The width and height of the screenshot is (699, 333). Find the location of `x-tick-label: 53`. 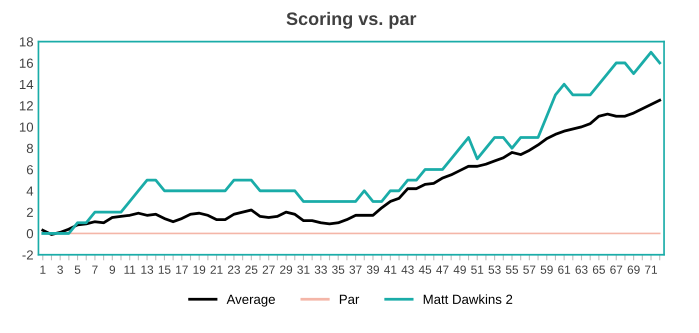

x-tick-label: 53 is located at coordinates (494, 269).